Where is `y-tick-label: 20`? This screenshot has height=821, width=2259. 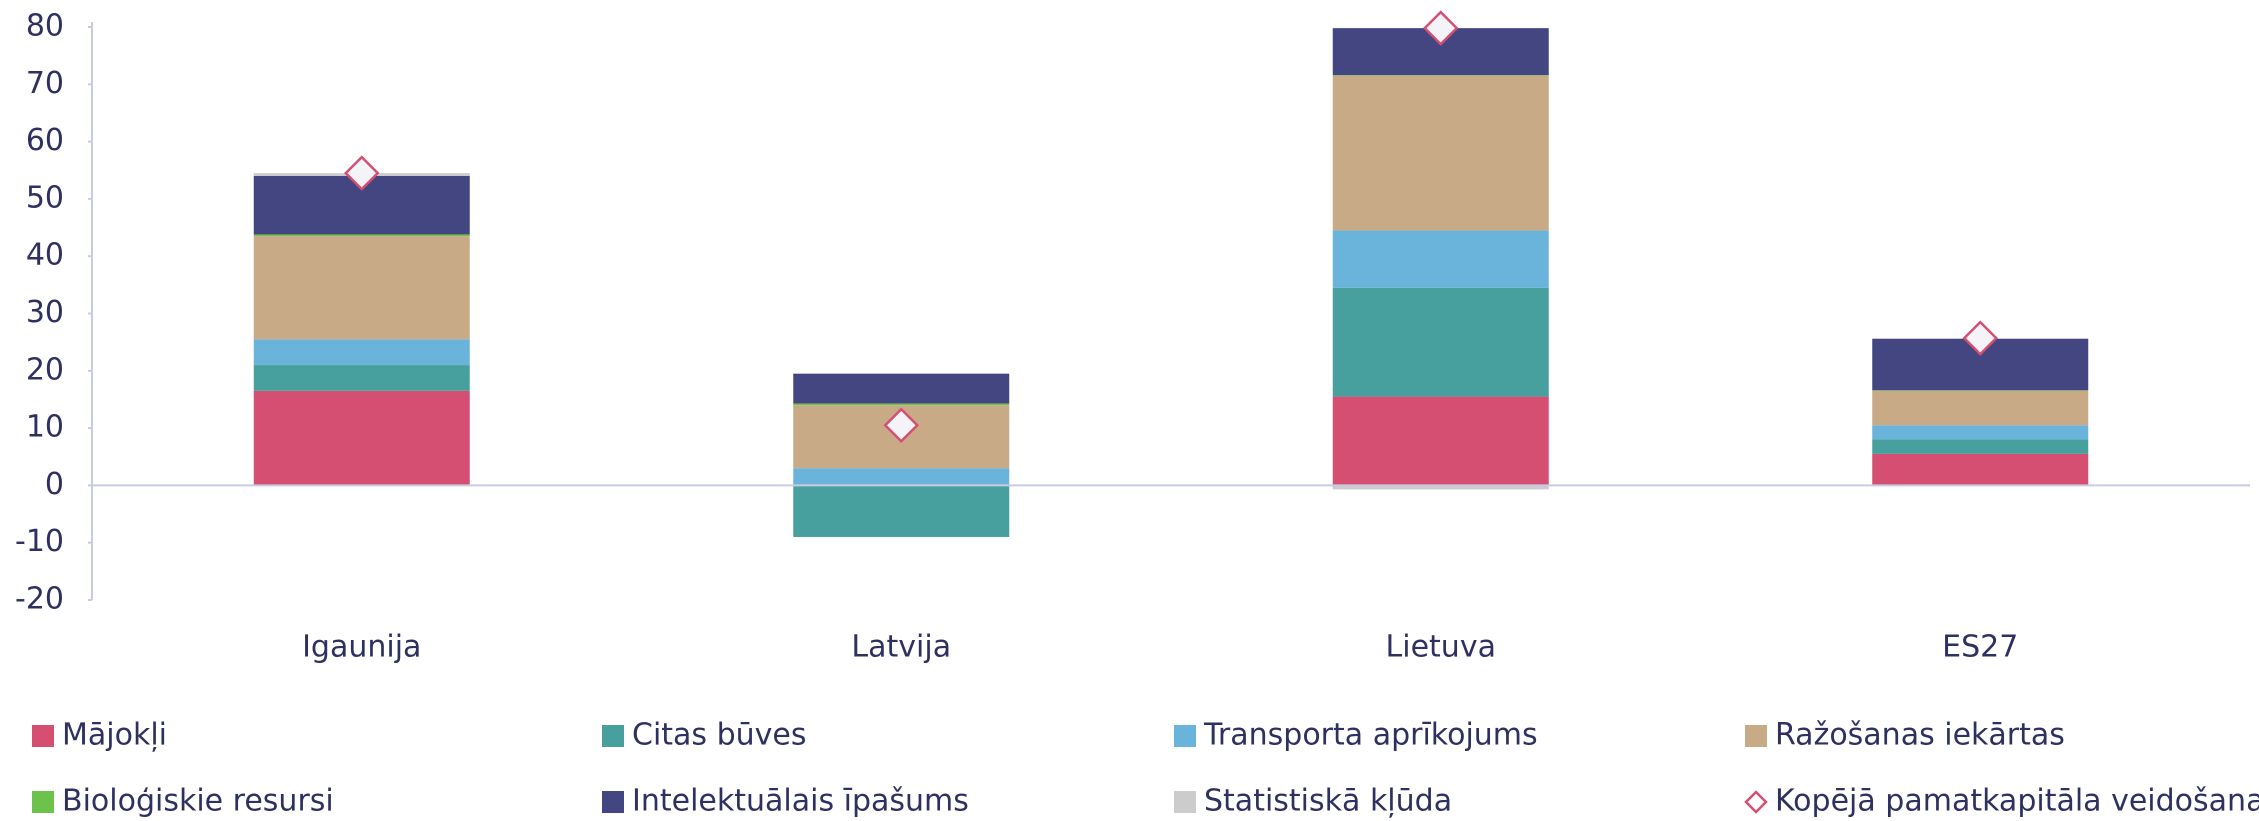
y-tick-label: 20 is located at coordinates (45, 369).